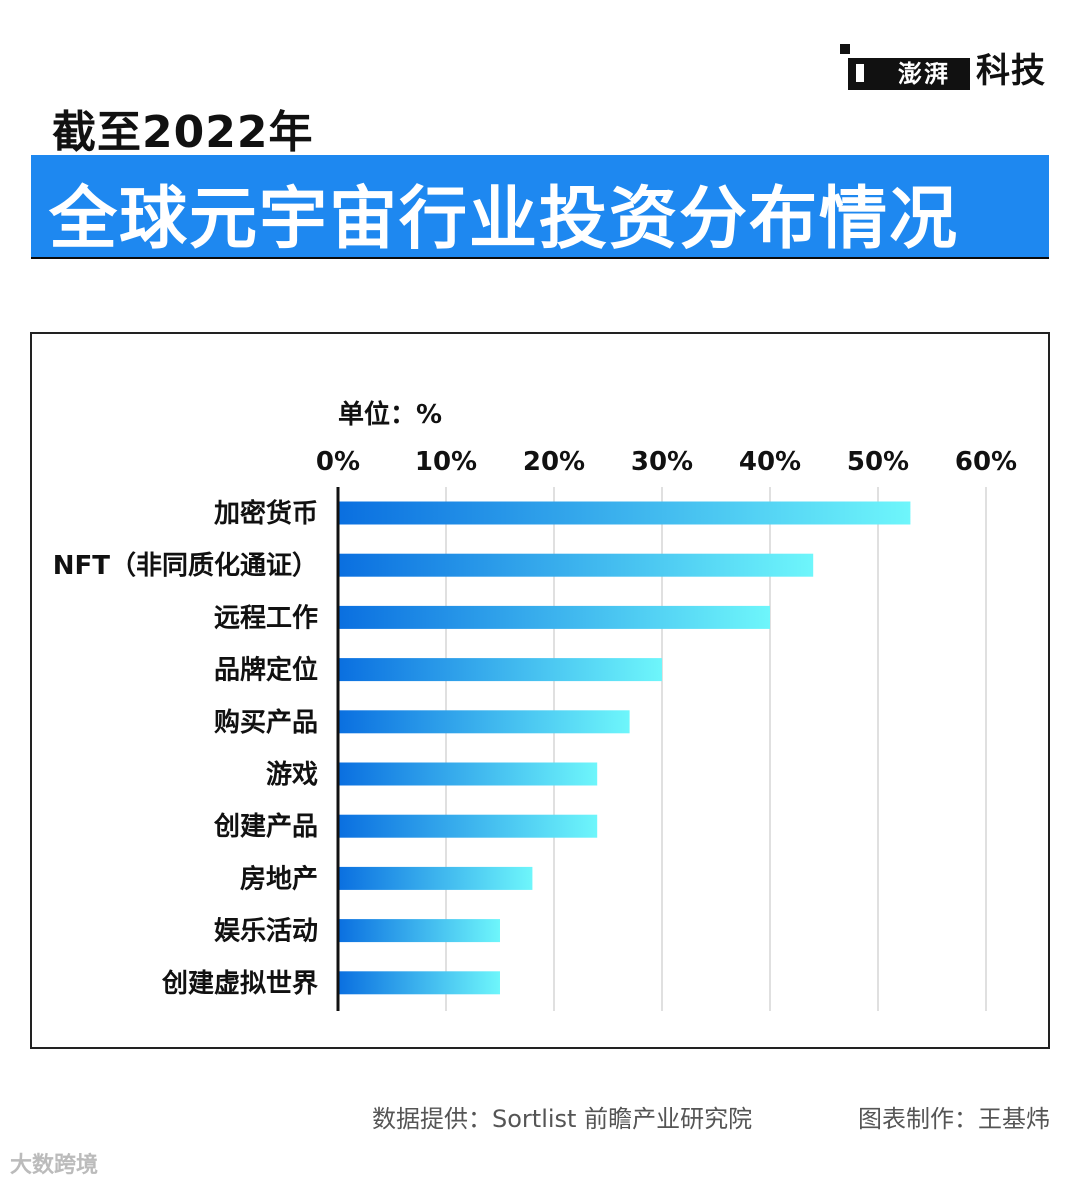 Image resolution: width=1080 pixels, height=1181 pixels. Describe the element at coordinates (986, 462) in the screenshot. I see `x-tick-label: 60%` at that location.